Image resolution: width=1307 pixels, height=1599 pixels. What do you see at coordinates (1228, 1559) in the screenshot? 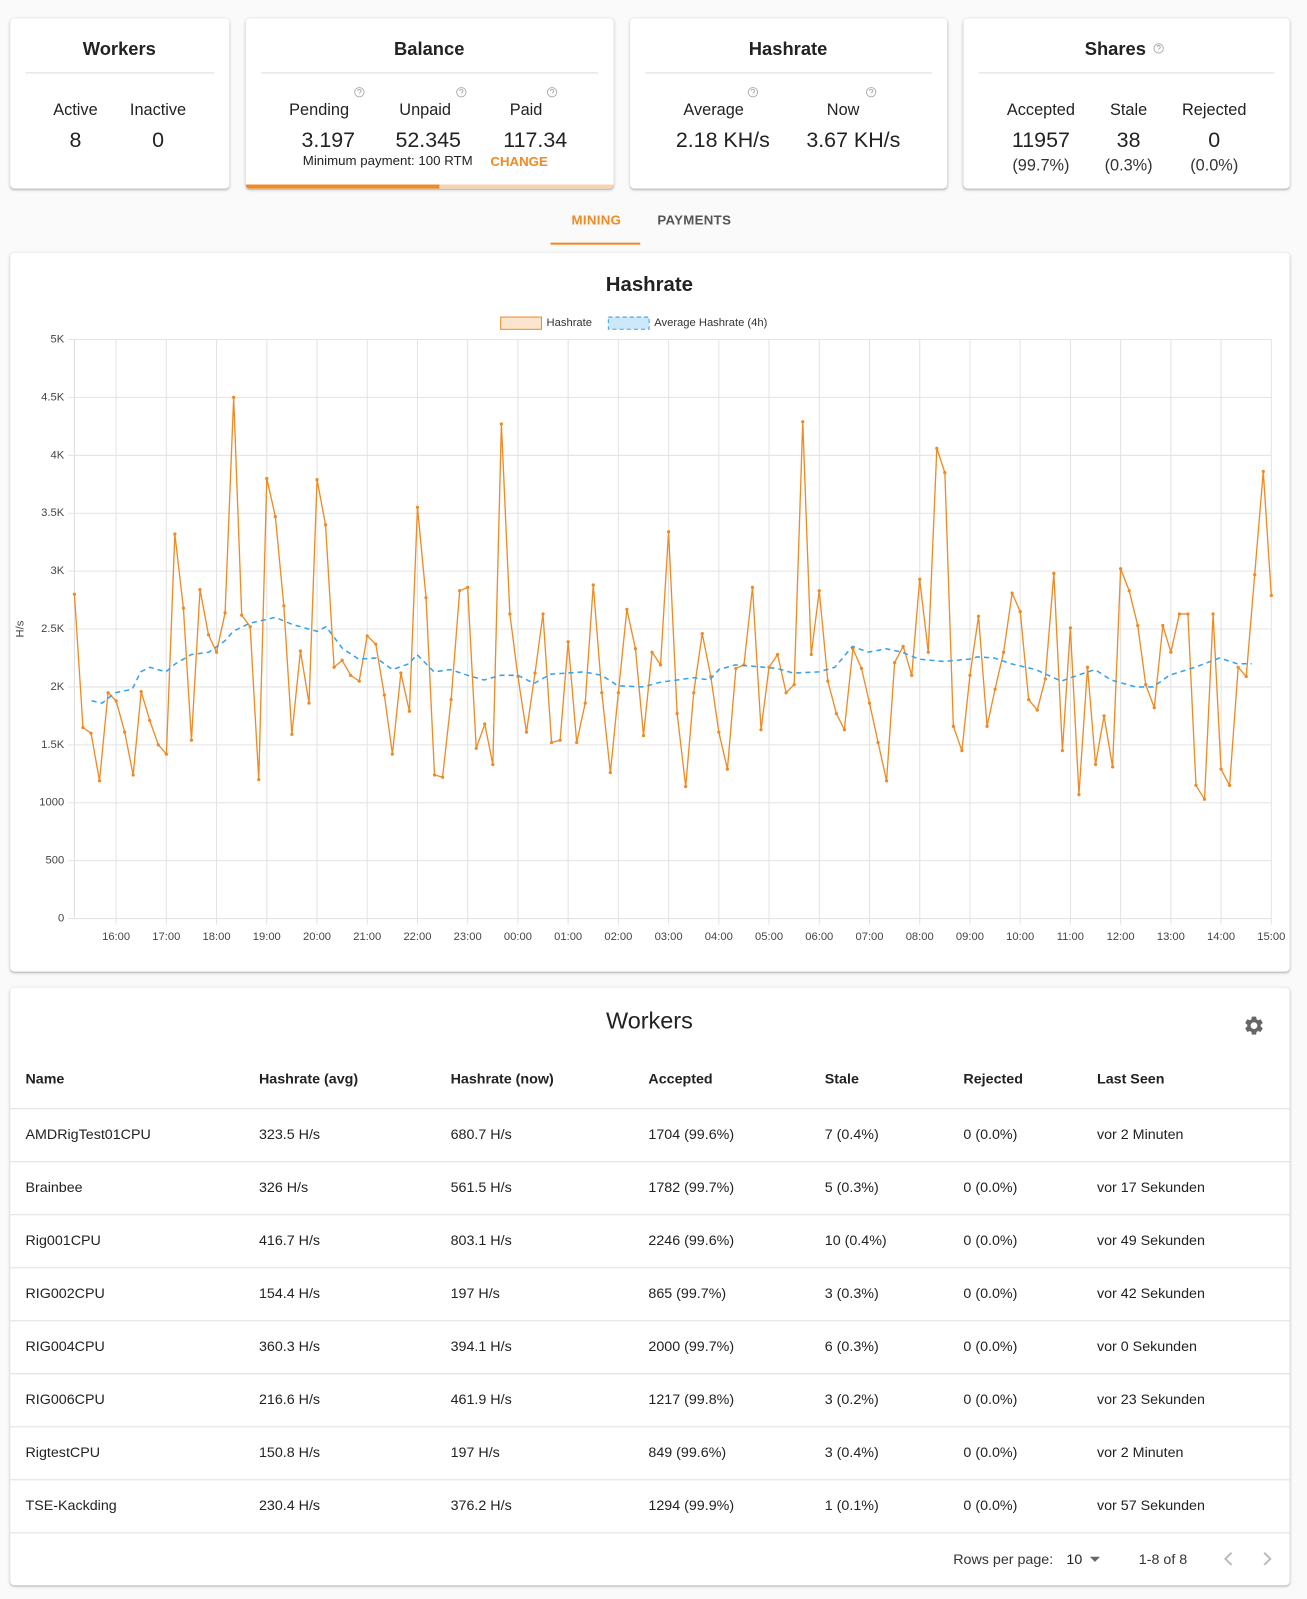
I see `prev-page` at bounding box center [1228, 1559].